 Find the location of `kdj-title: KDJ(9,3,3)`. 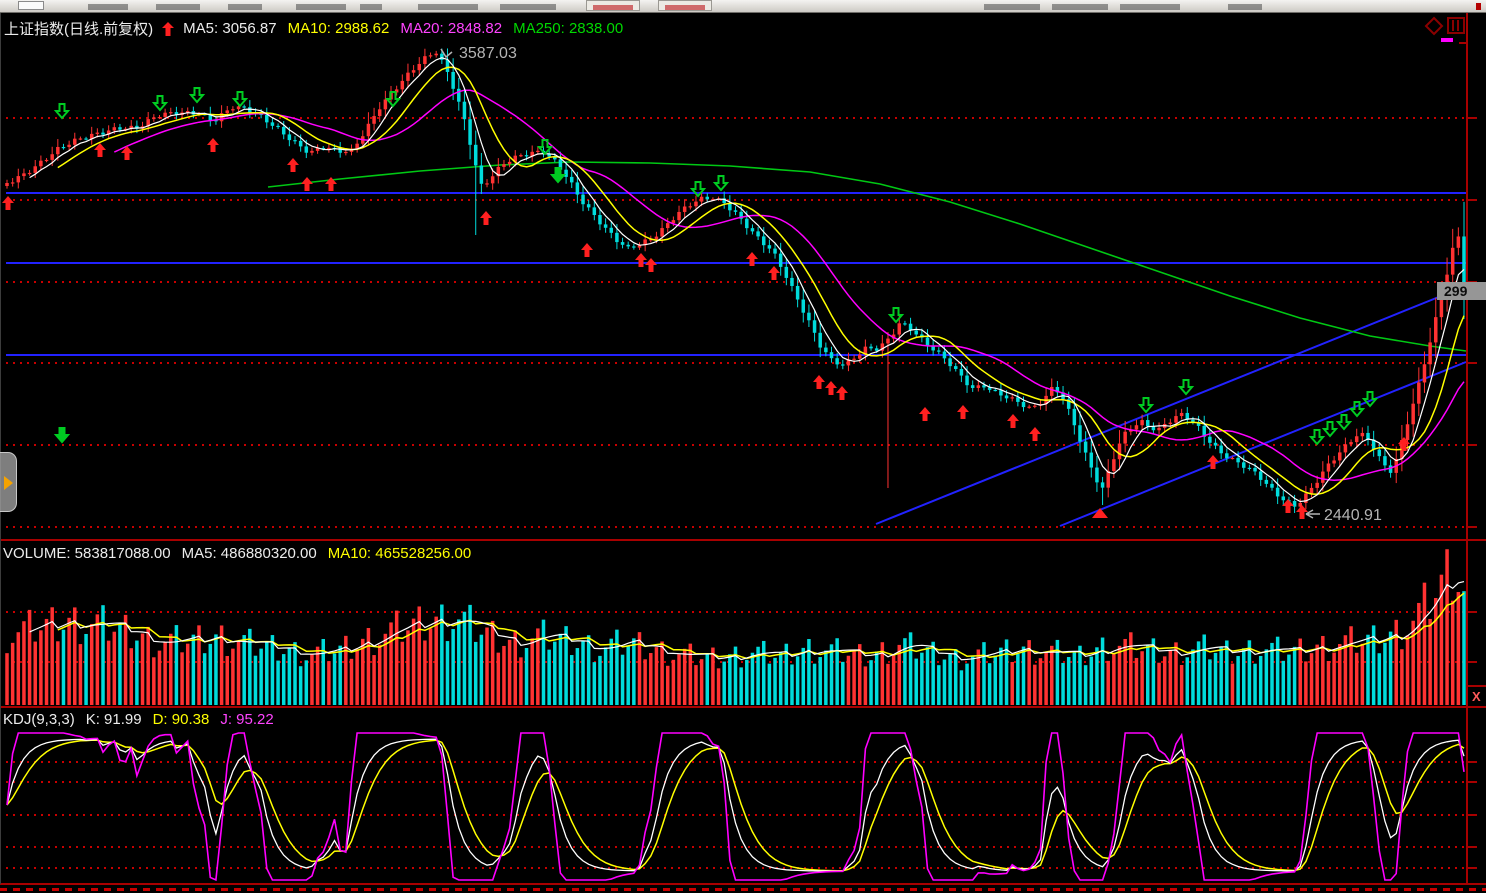

kdj-title: KDJ(9,3,3) is located at coordinates (39, 719).